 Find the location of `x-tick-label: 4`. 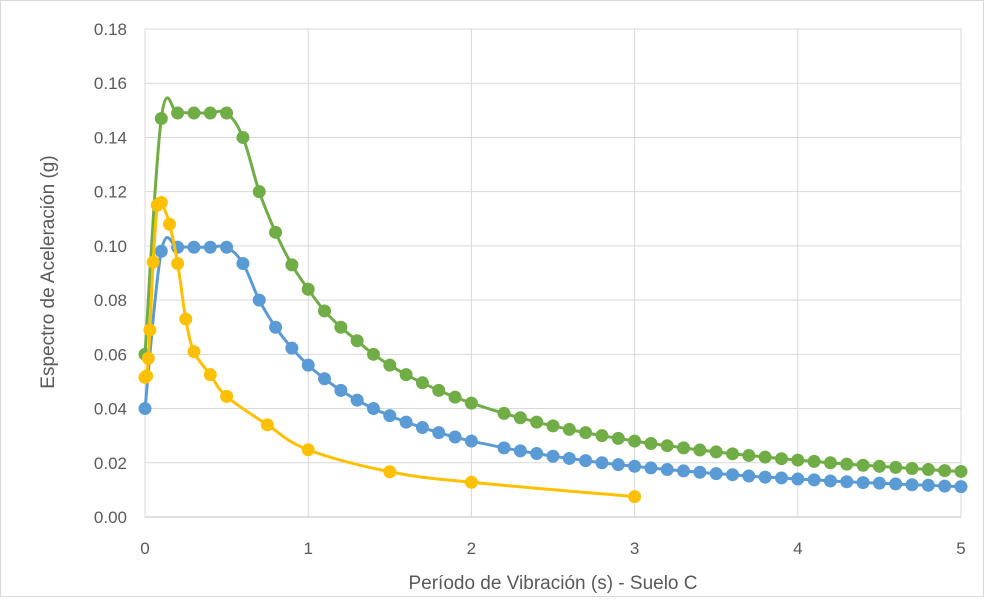

x-tick-label: 4 is located at coordinates (797, 548).